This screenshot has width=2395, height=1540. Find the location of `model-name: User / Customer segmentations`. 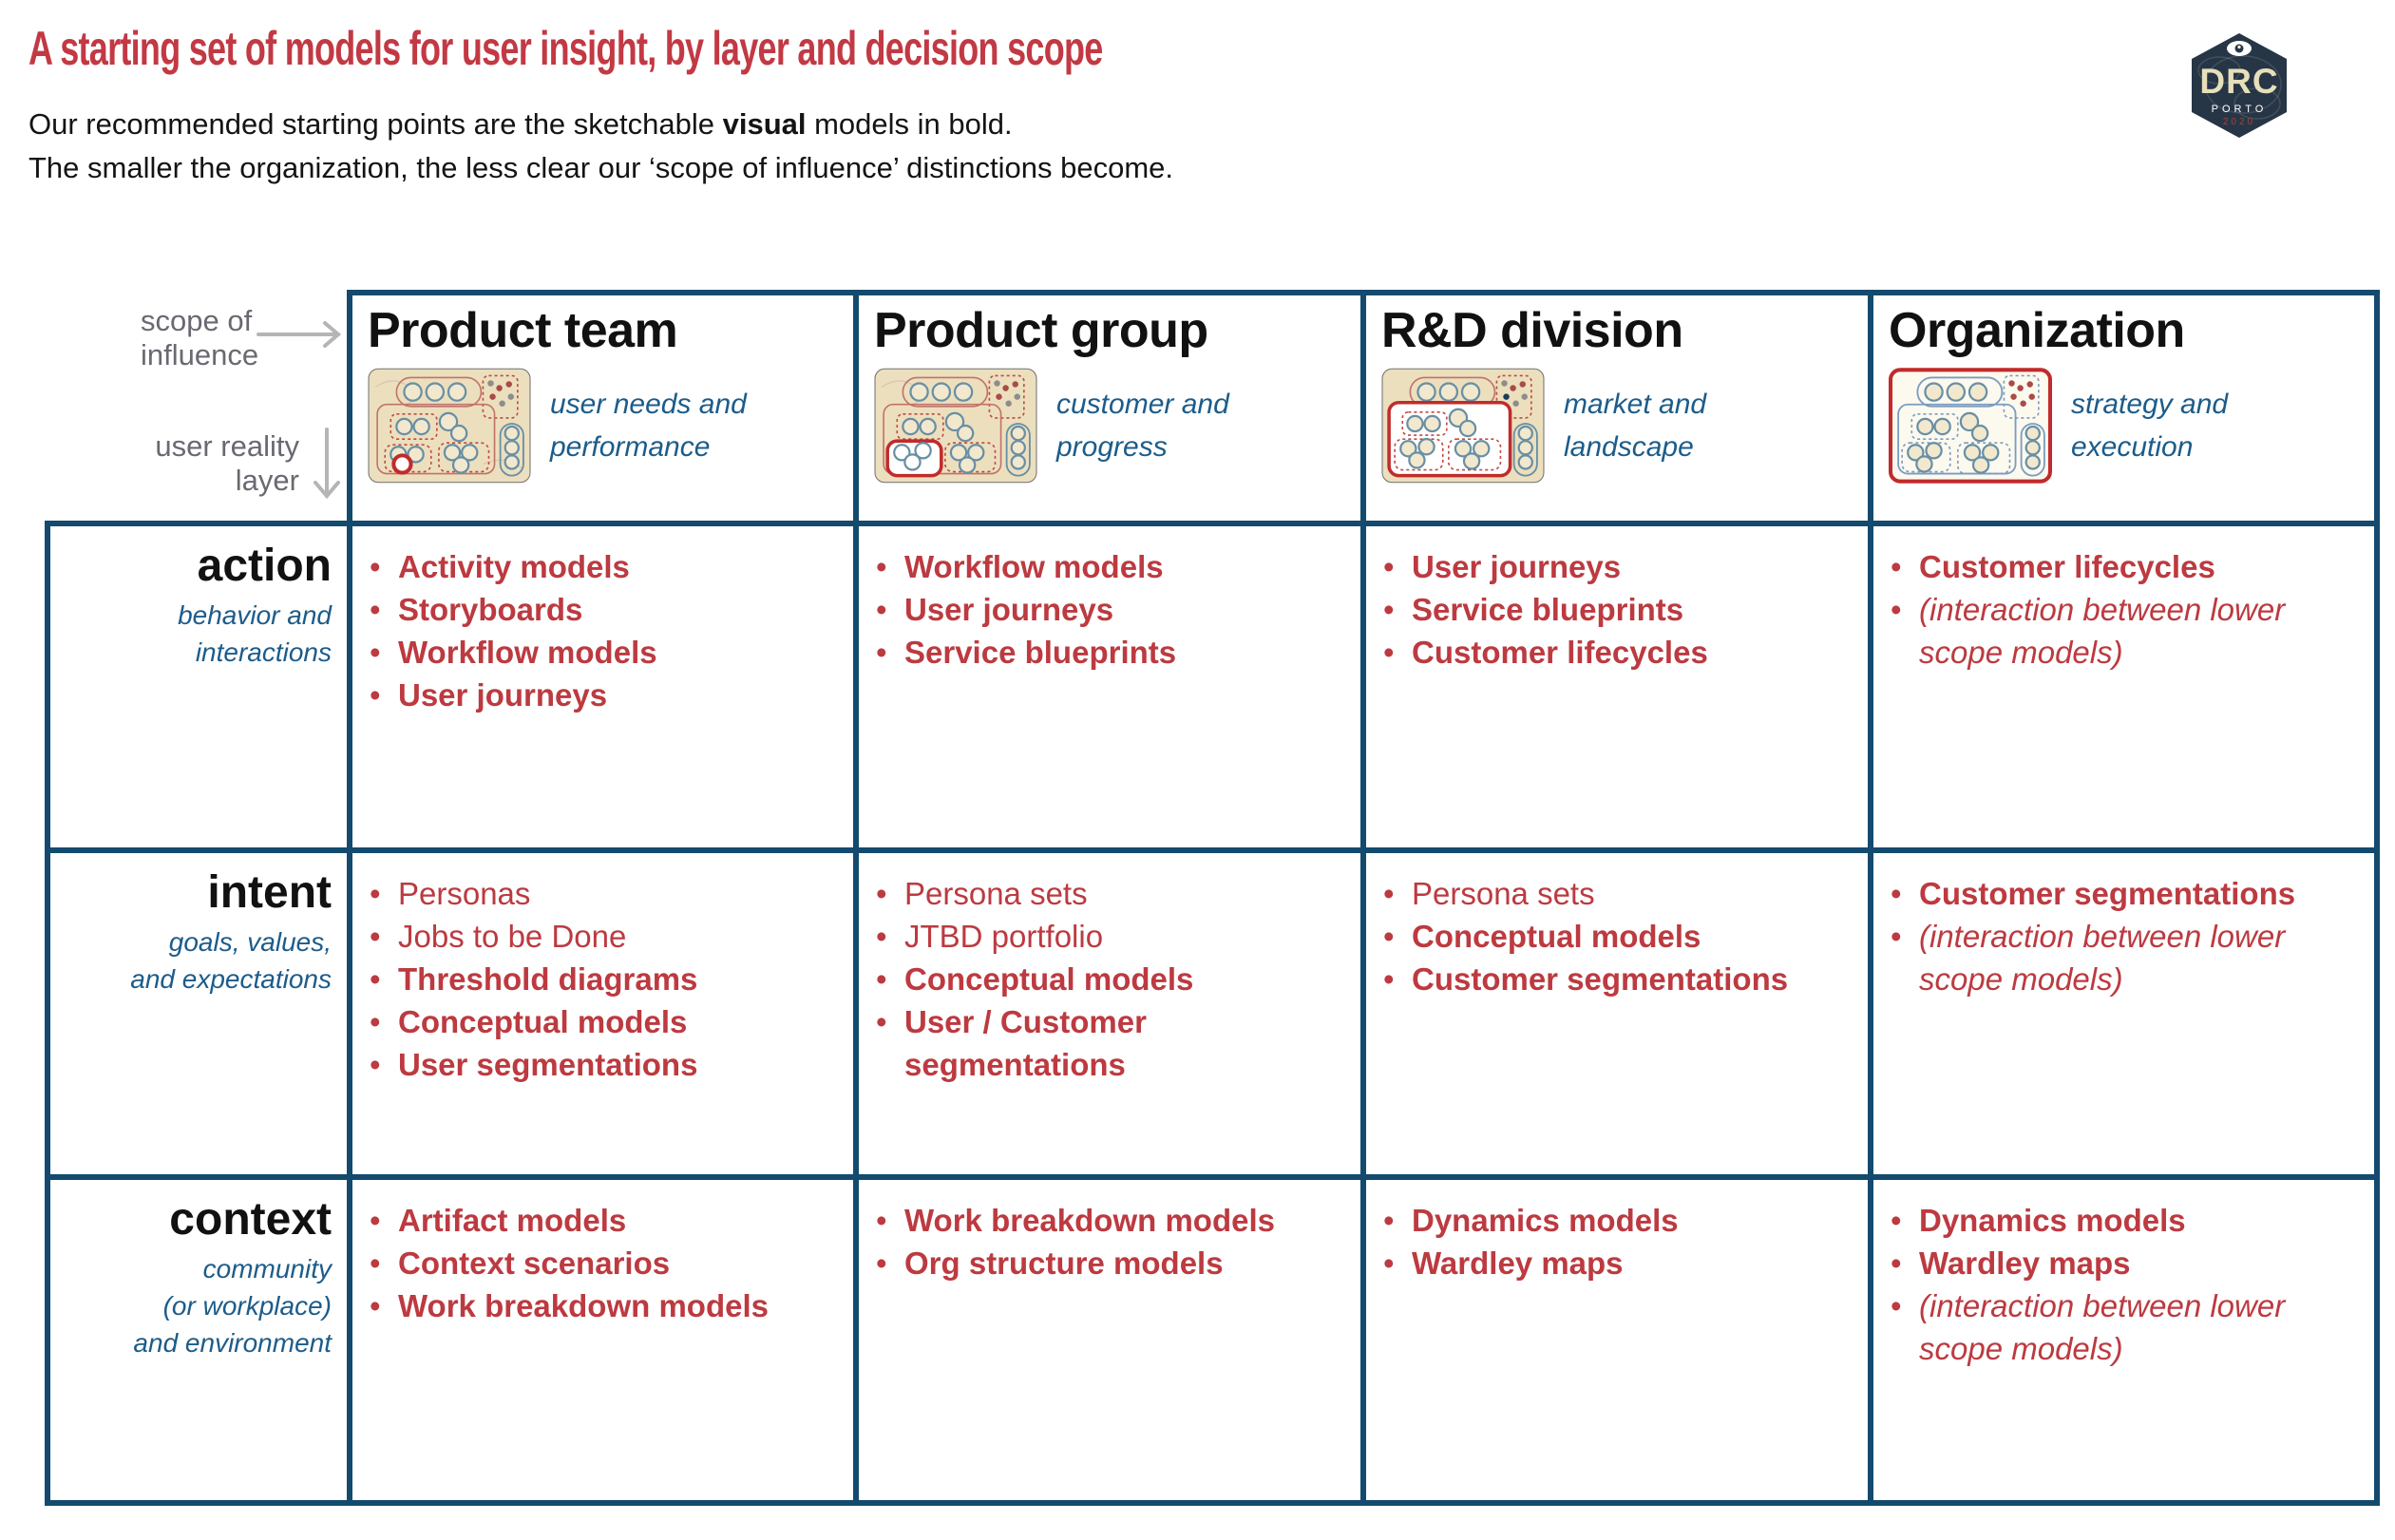

model-name: User / Customer segmentations is located at coordinates (1025, 1043).